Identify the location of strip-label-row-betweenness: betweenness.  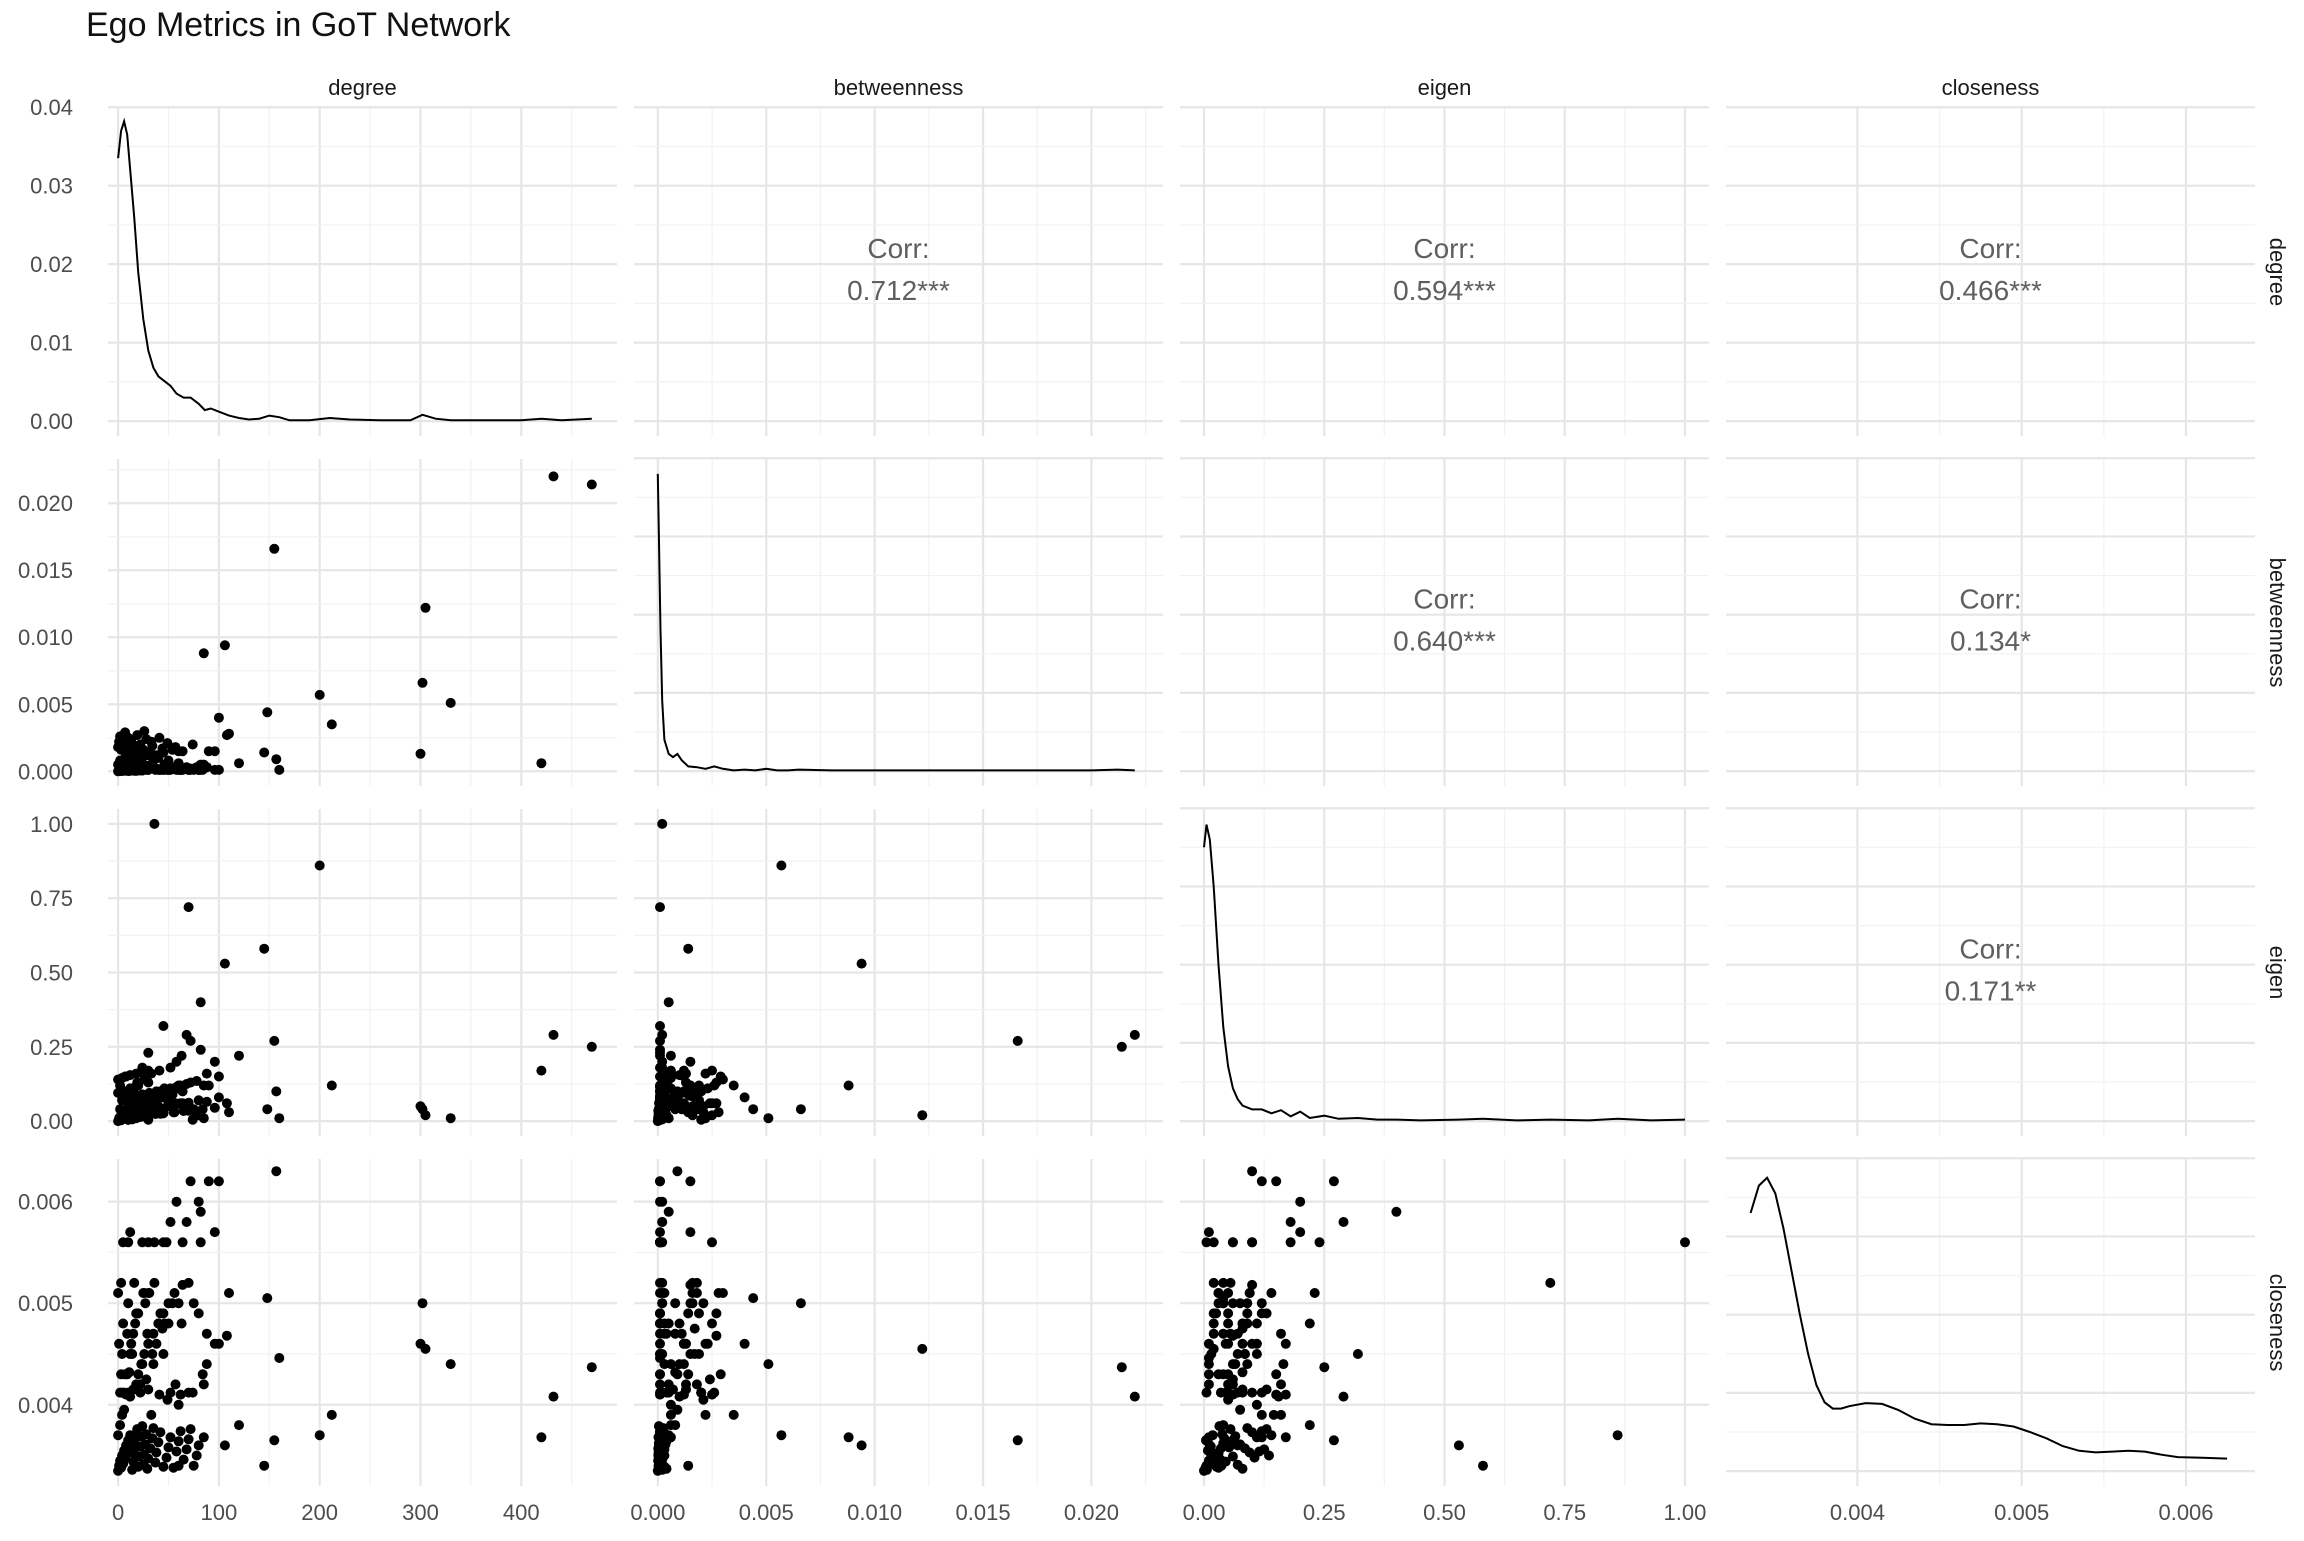
(2277, 623).